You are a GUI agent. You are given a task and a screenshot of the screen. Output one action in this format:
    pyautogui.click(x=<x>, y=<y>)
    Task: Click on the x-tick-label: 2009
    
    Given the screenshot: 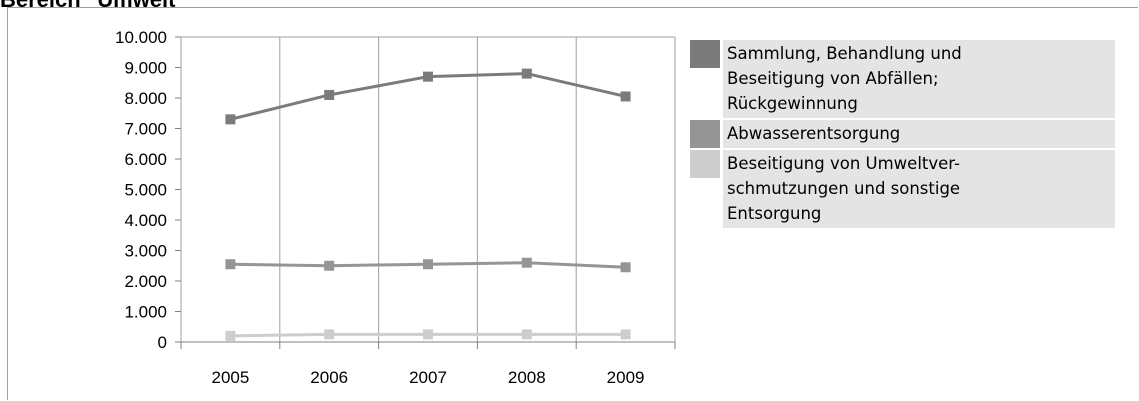 What is the action you would take?
    pyautogui.click(x=626, y=377)
    